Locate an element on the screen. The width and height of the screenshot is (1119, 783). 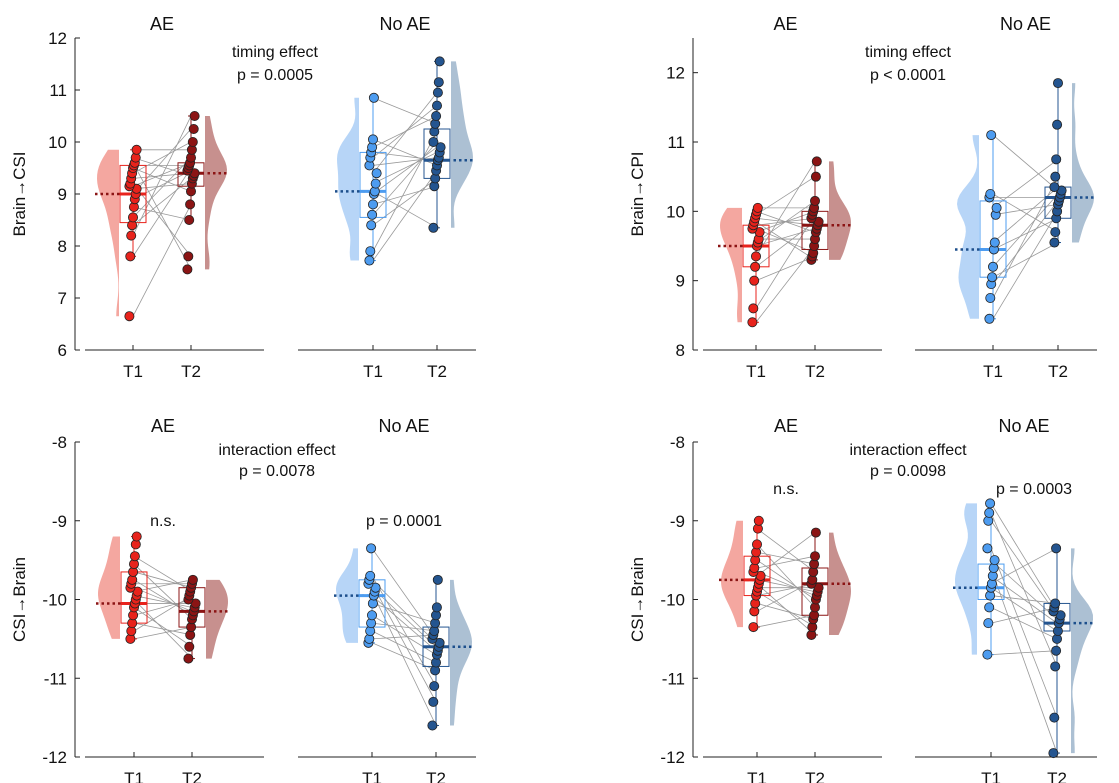
effect-label: timing effect is located at coordinates (908, 52).